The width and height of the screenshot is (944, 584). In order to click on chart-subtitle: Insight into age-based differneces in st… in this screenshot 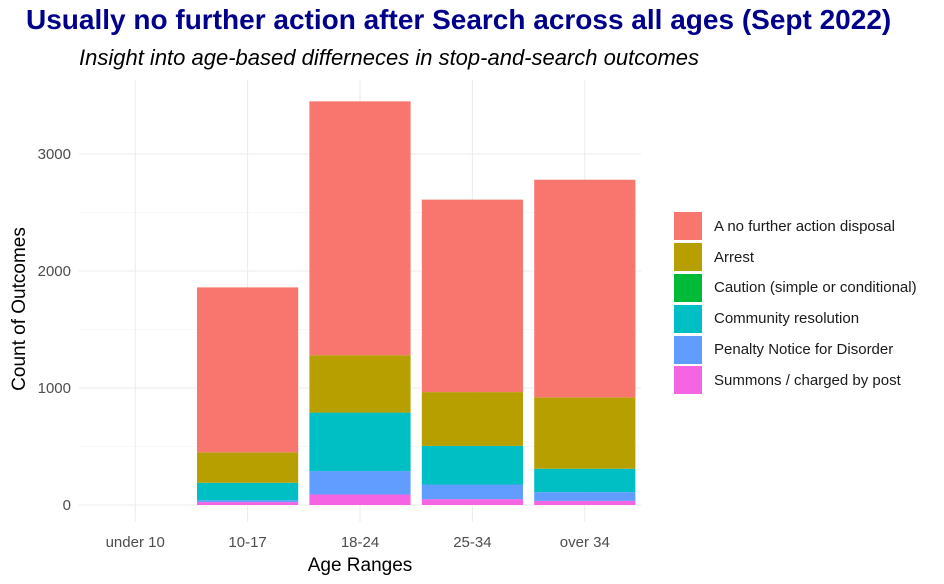, I will do `click(389, 57)`.